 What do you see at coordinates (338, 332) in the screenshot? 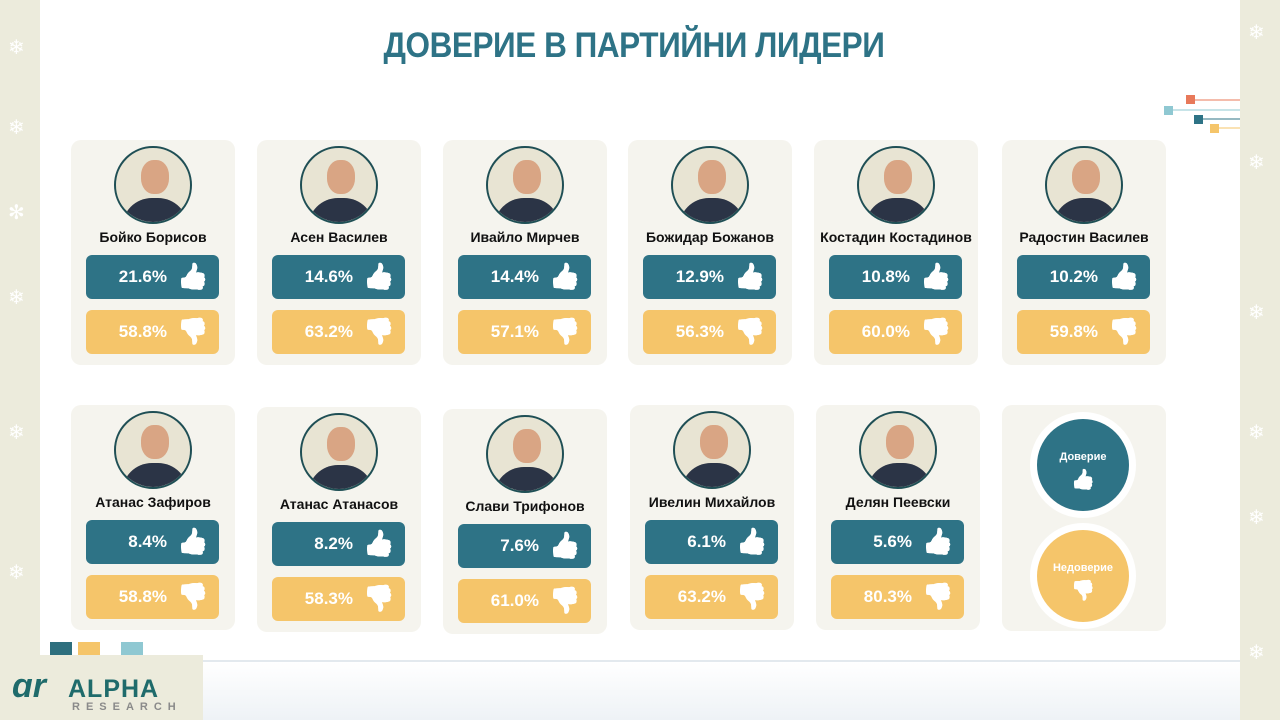
I see `distrust-badge: 63.2% 👎` at bounding box center [338, 332].